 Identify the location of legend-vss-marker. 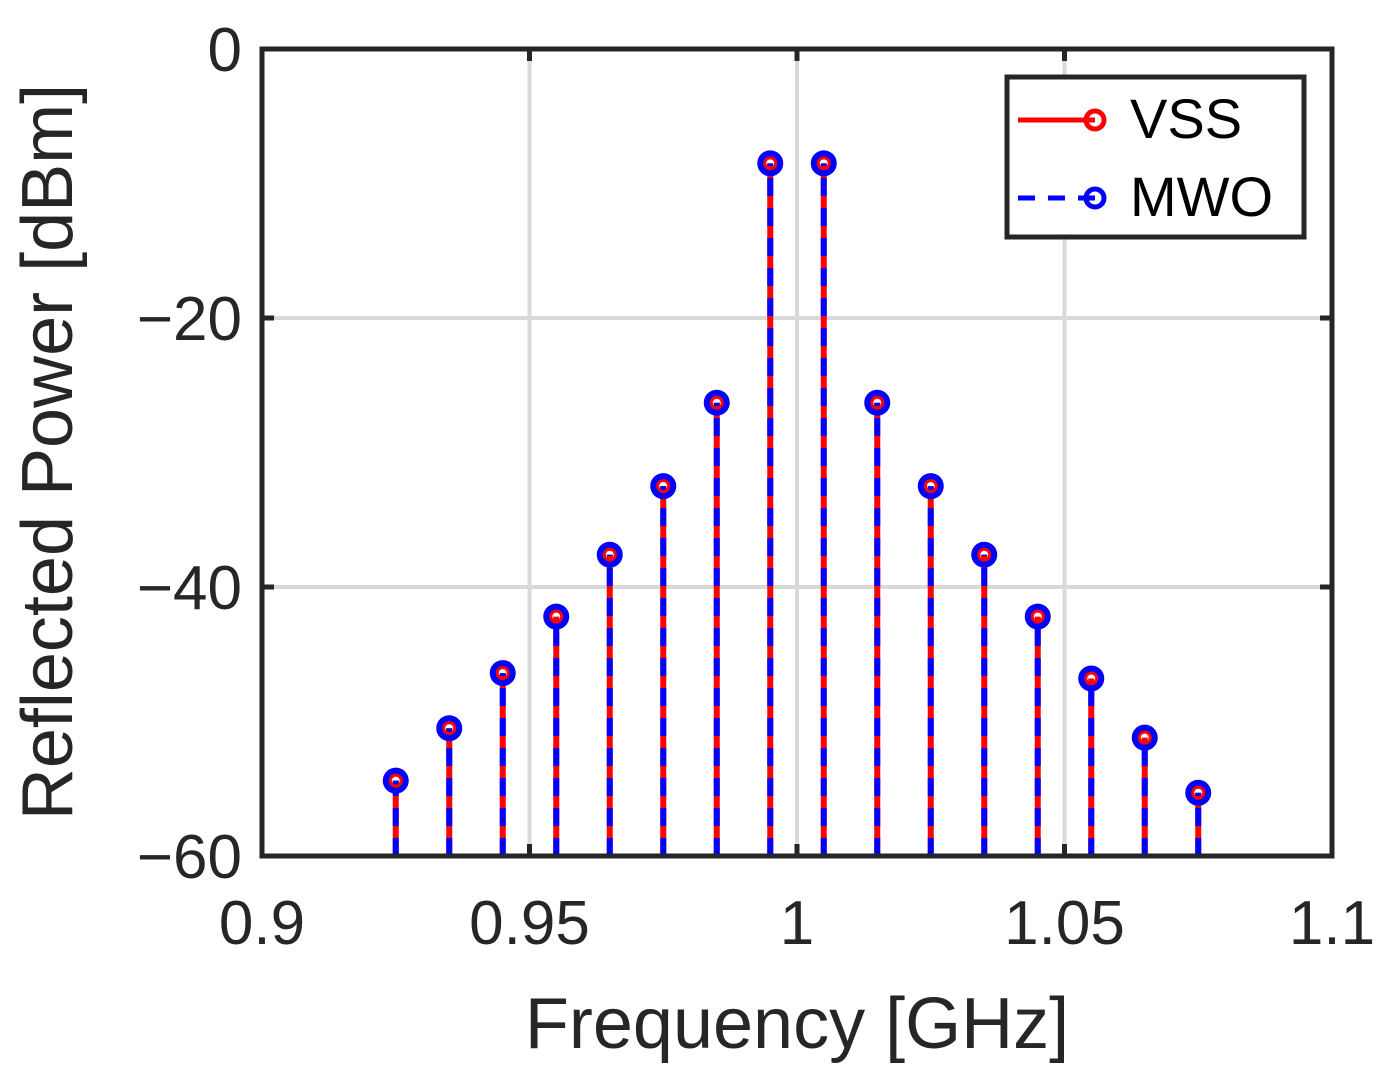
(1095, 120).